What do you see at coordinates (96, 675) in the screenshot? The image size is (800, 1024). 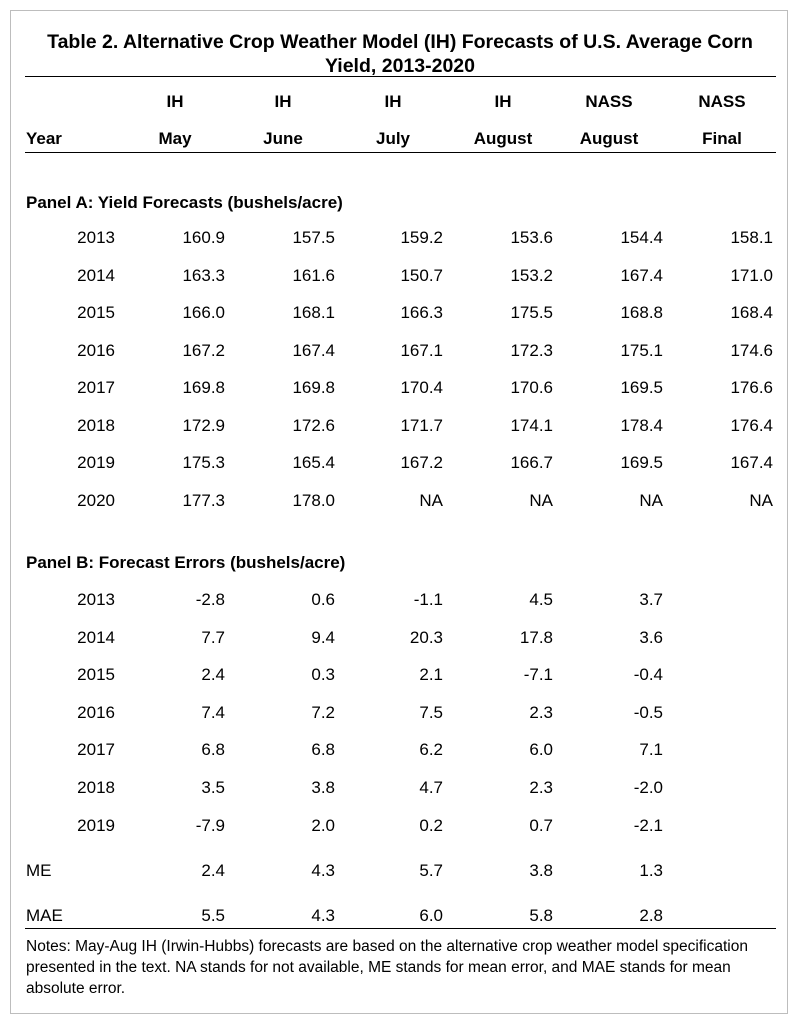 I see `row-year: 2015` at bounding box center [96, 675].